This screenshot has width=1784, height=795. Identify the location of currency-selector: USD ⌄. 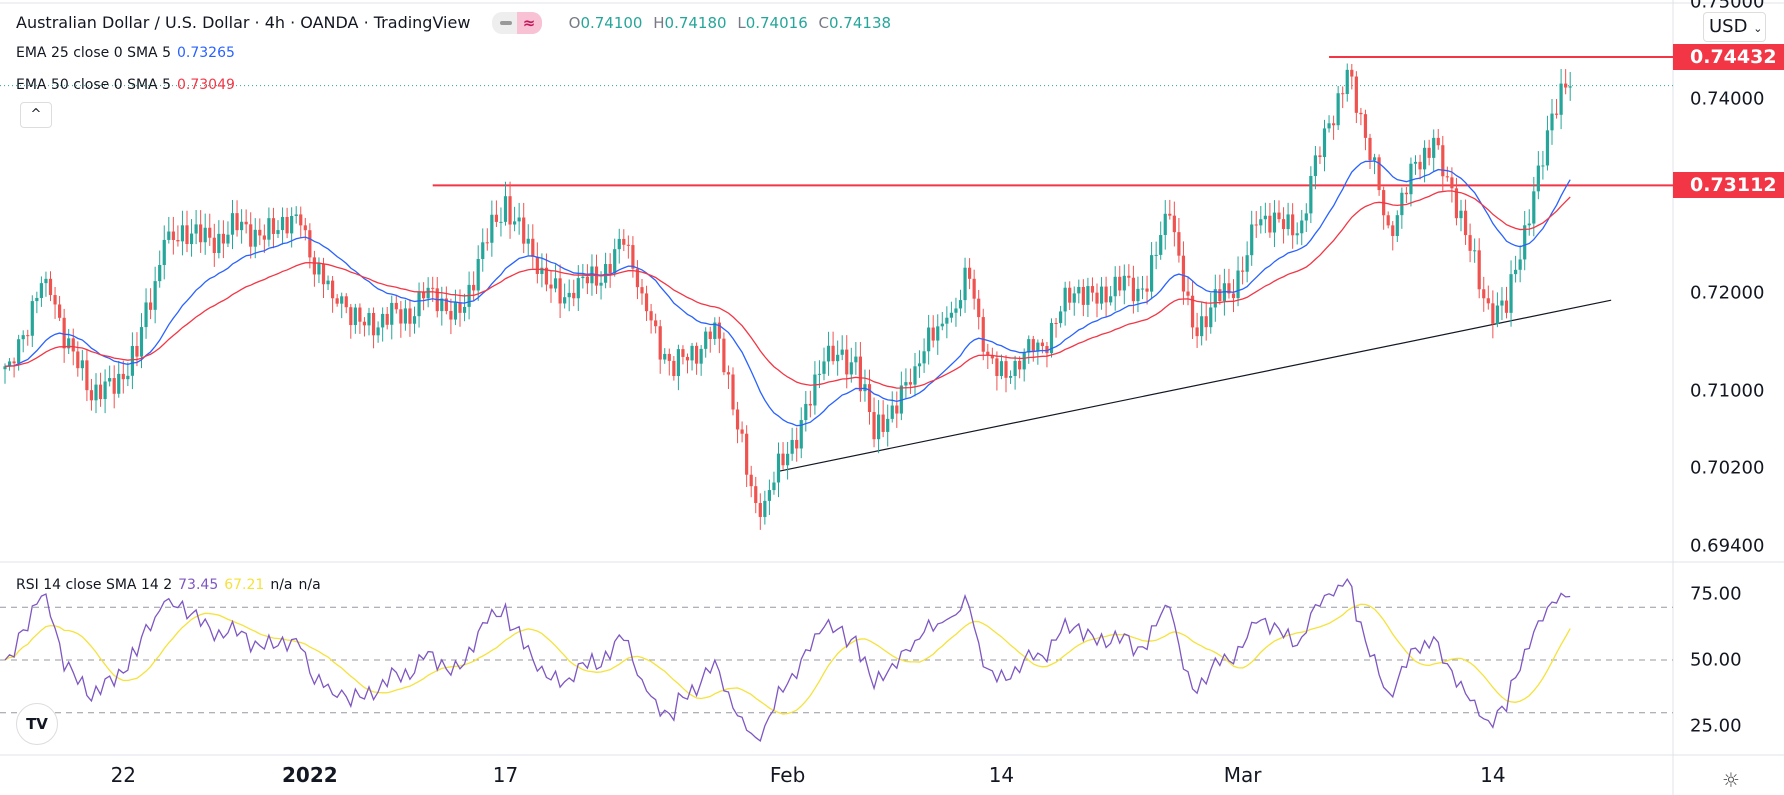
(1734, 27).